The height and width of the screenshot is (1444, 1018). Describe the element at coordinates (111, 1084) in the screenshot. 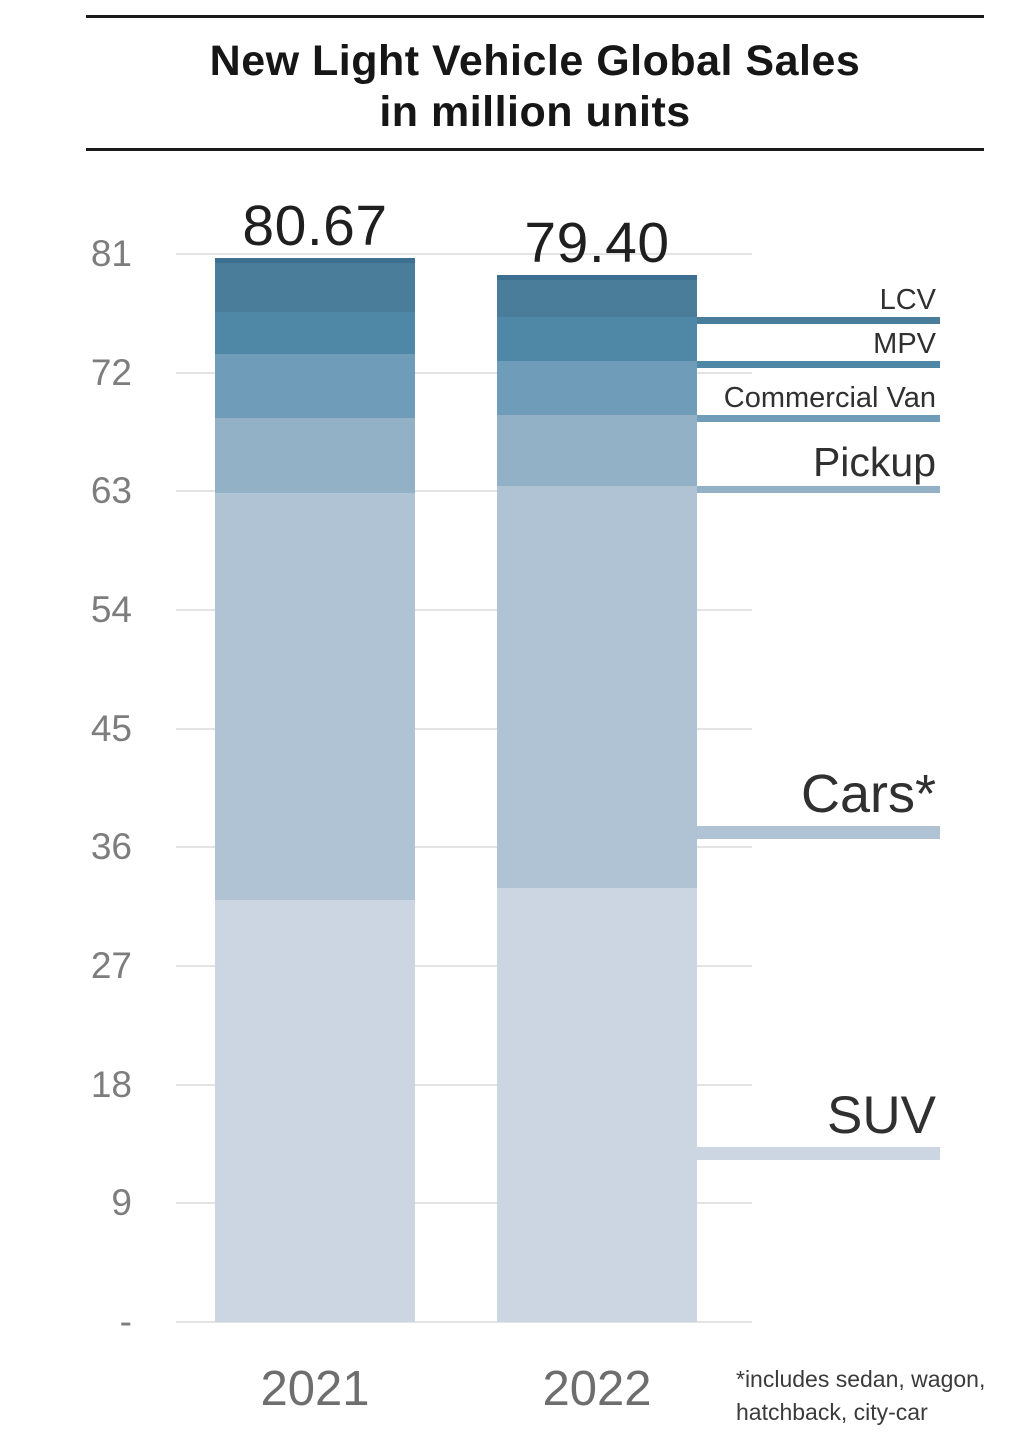

I see `y-tick-label-18: 18` at that location.